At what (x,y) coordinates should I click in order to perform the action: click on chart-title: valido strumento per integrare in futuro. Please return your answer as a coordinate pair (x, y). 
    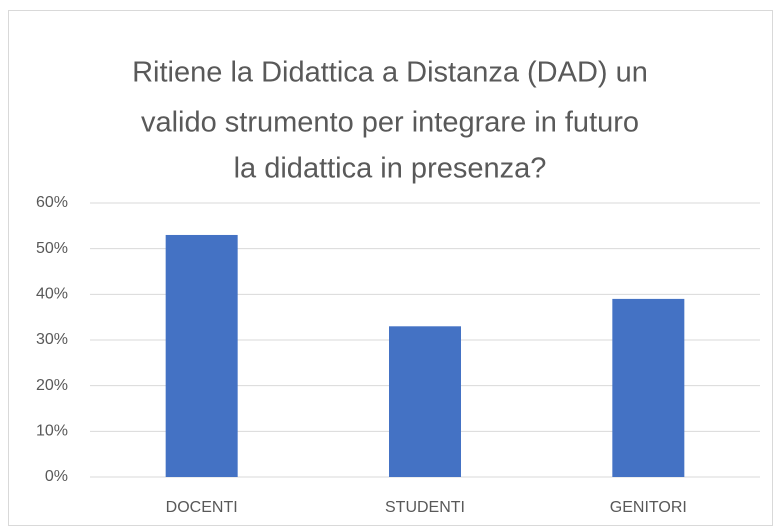
    Looking at the image, I should click on (390, 123).